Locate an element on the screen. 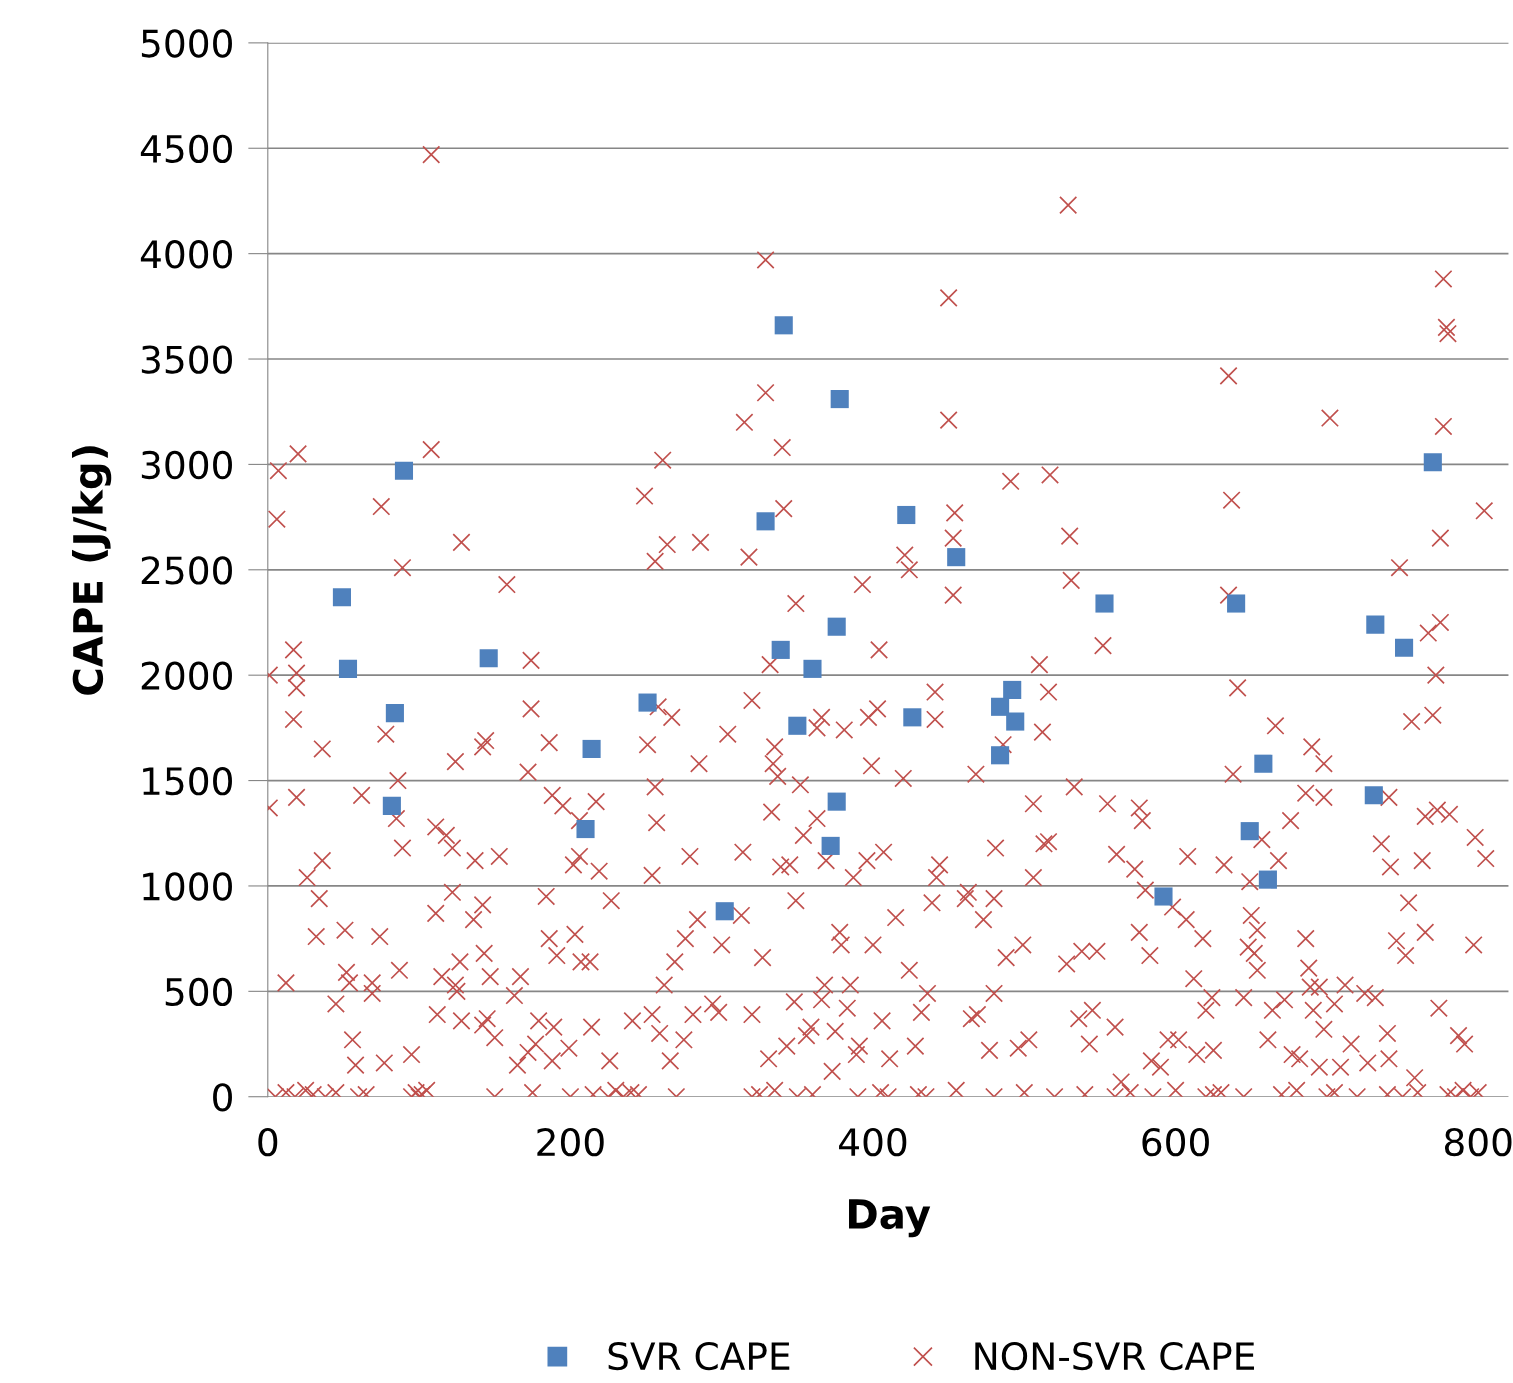 Image resolution: width=1513 pixels, height=1383 pixels. legend-label: NON-SVR CAPE is located at coordinates (1115, 1356).